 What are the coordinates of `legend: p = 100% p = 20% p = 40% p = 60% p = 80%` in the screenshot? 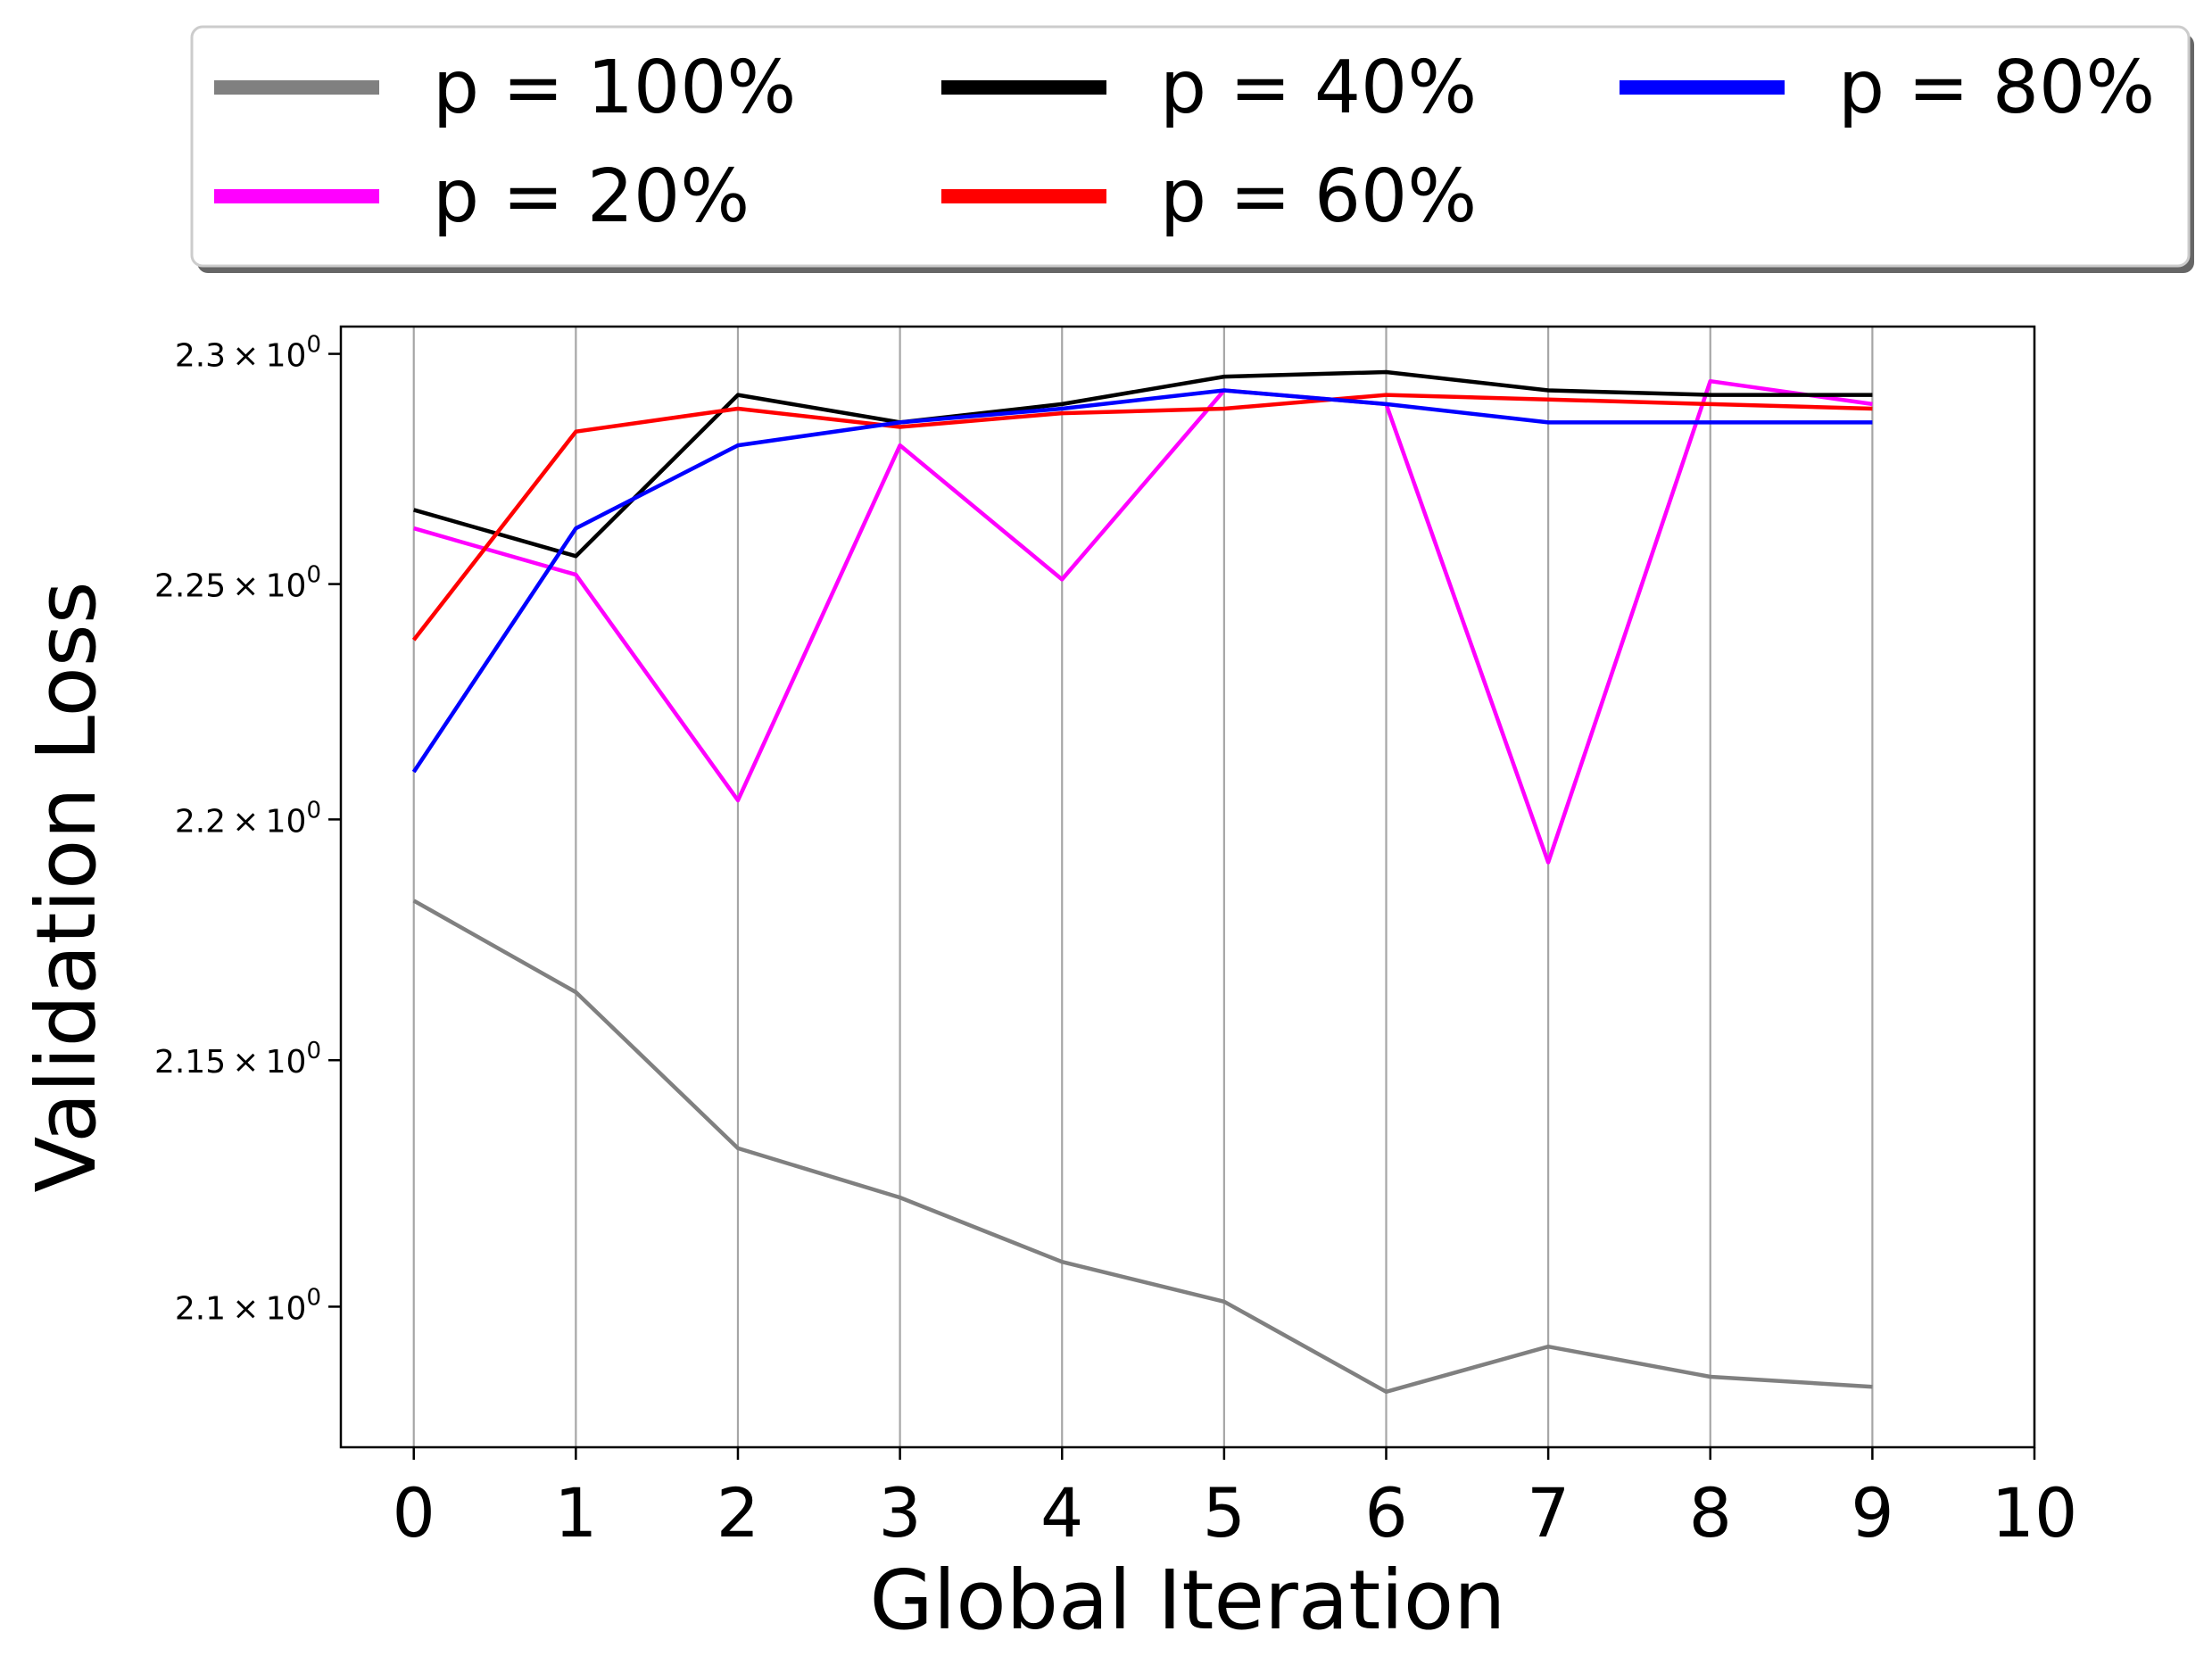 It's located at (1192, 149).